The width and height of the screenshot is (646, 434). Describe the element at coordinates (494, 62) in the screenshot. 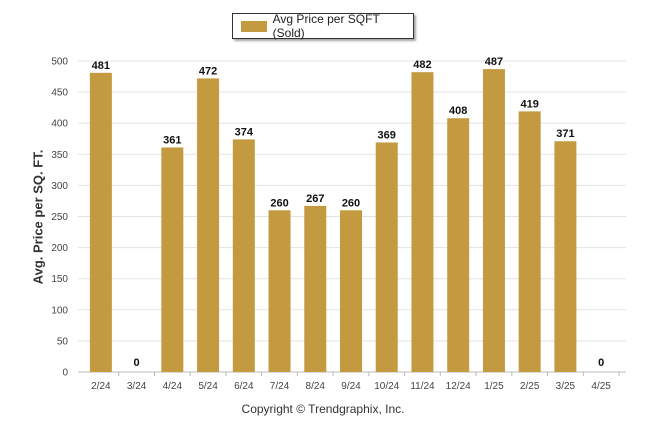

I see `data-label: 487` at that location.